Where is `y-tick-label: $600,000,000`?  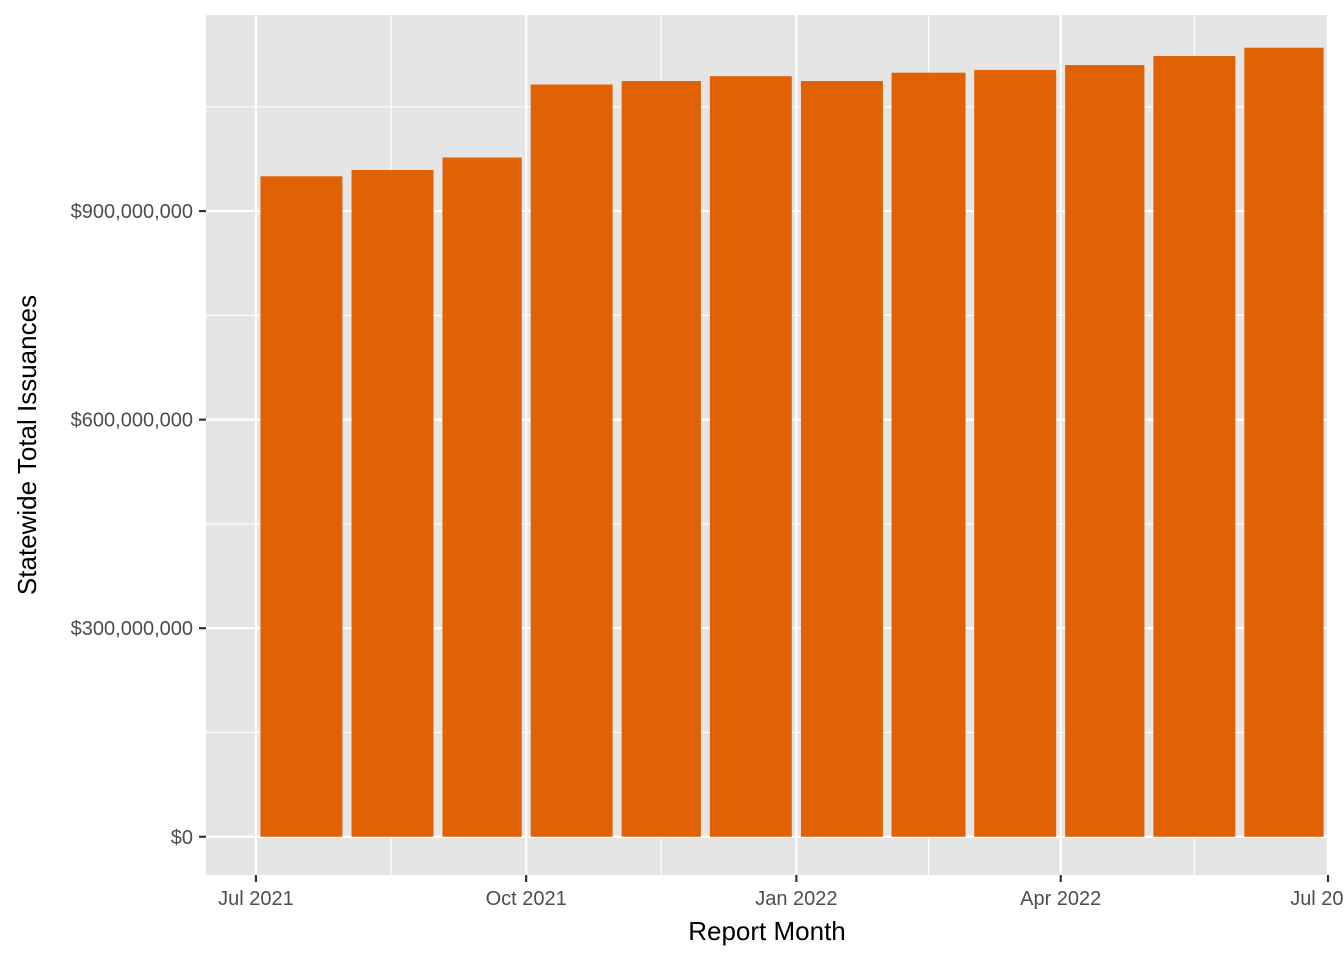 y-tick-label: $600,000,000 is located at coordinates (132, 421).